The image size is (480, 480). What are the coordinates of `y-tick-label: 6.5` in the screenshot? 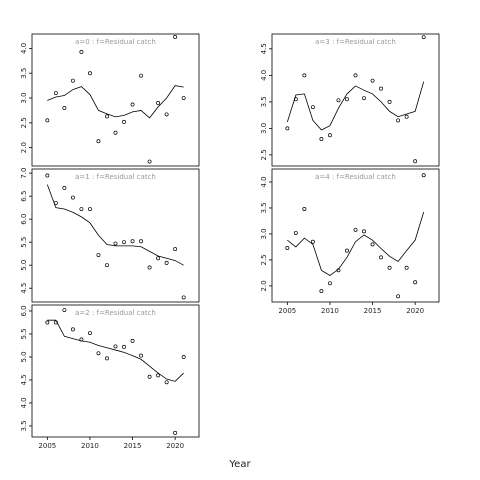 It's located at (24, 196).